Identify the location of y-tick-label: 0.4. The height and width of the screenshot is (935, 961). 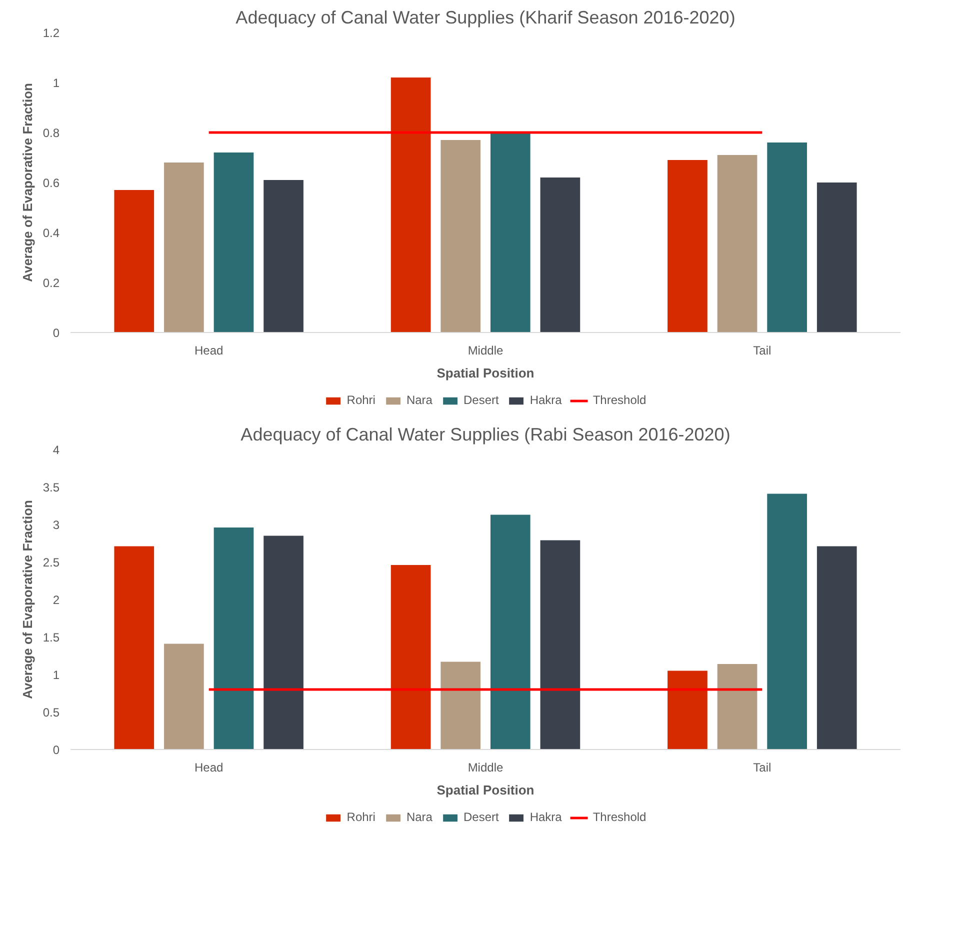
(51, 233).